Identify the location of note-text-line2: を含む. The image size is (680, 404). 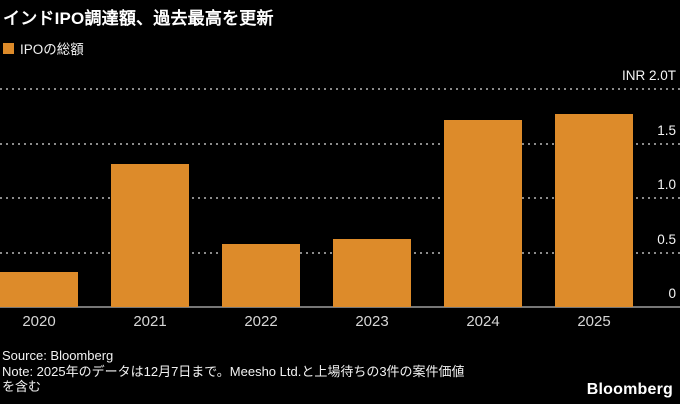
(22, 386).